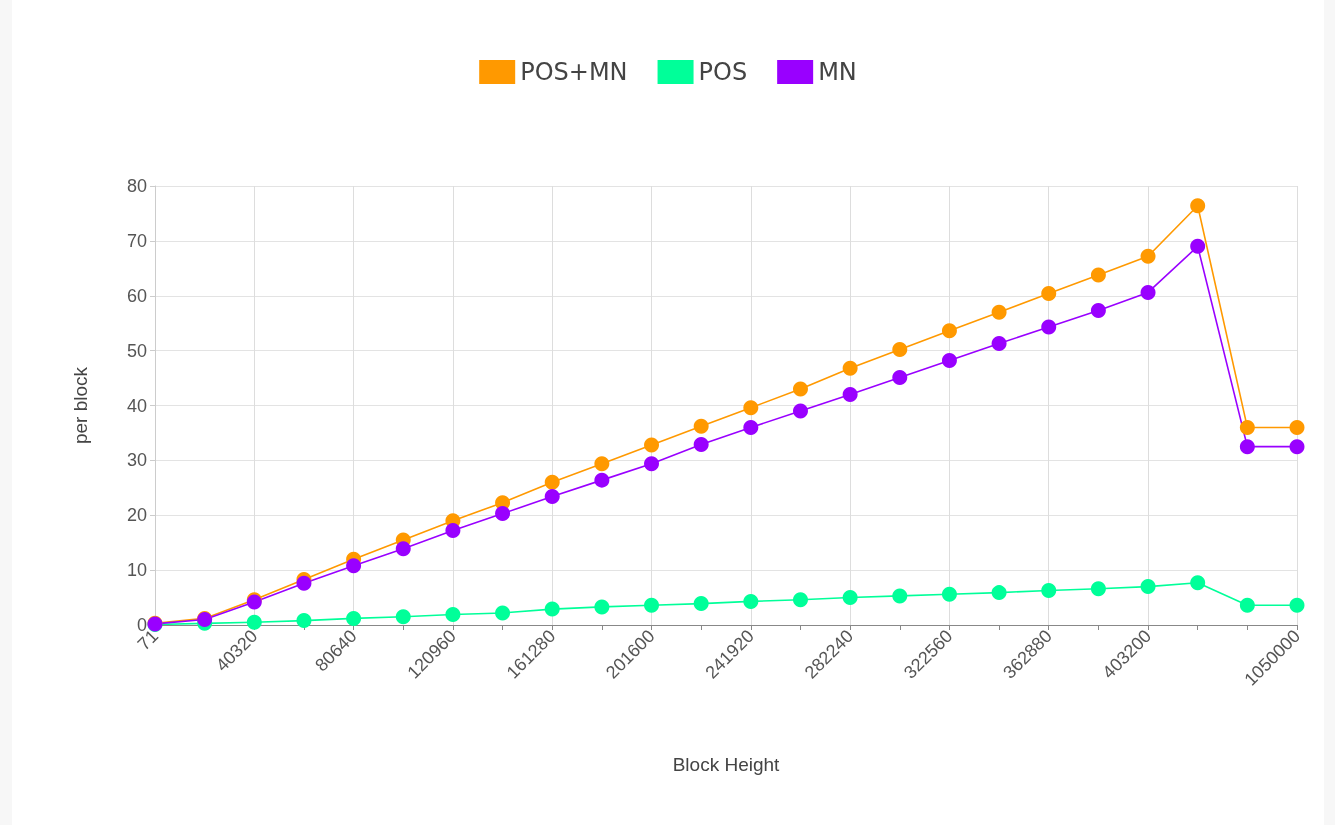  I want to click on y-tick-label: 0, so click(141, 625).